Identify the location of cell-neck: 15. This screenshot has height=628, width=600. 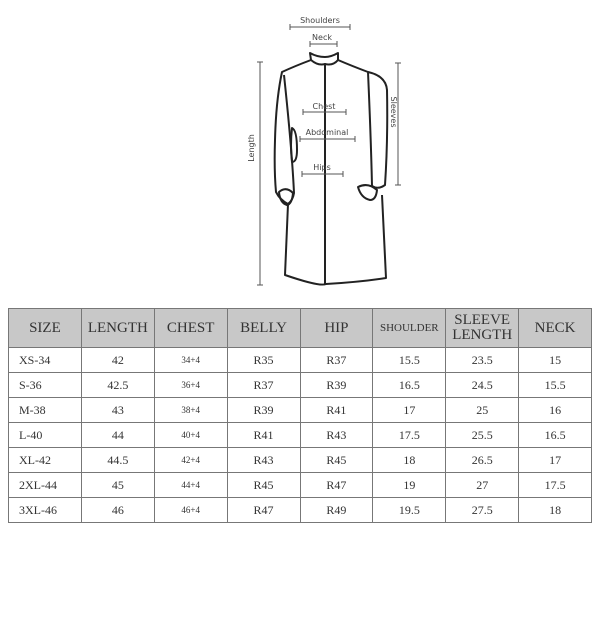
(555, 360).